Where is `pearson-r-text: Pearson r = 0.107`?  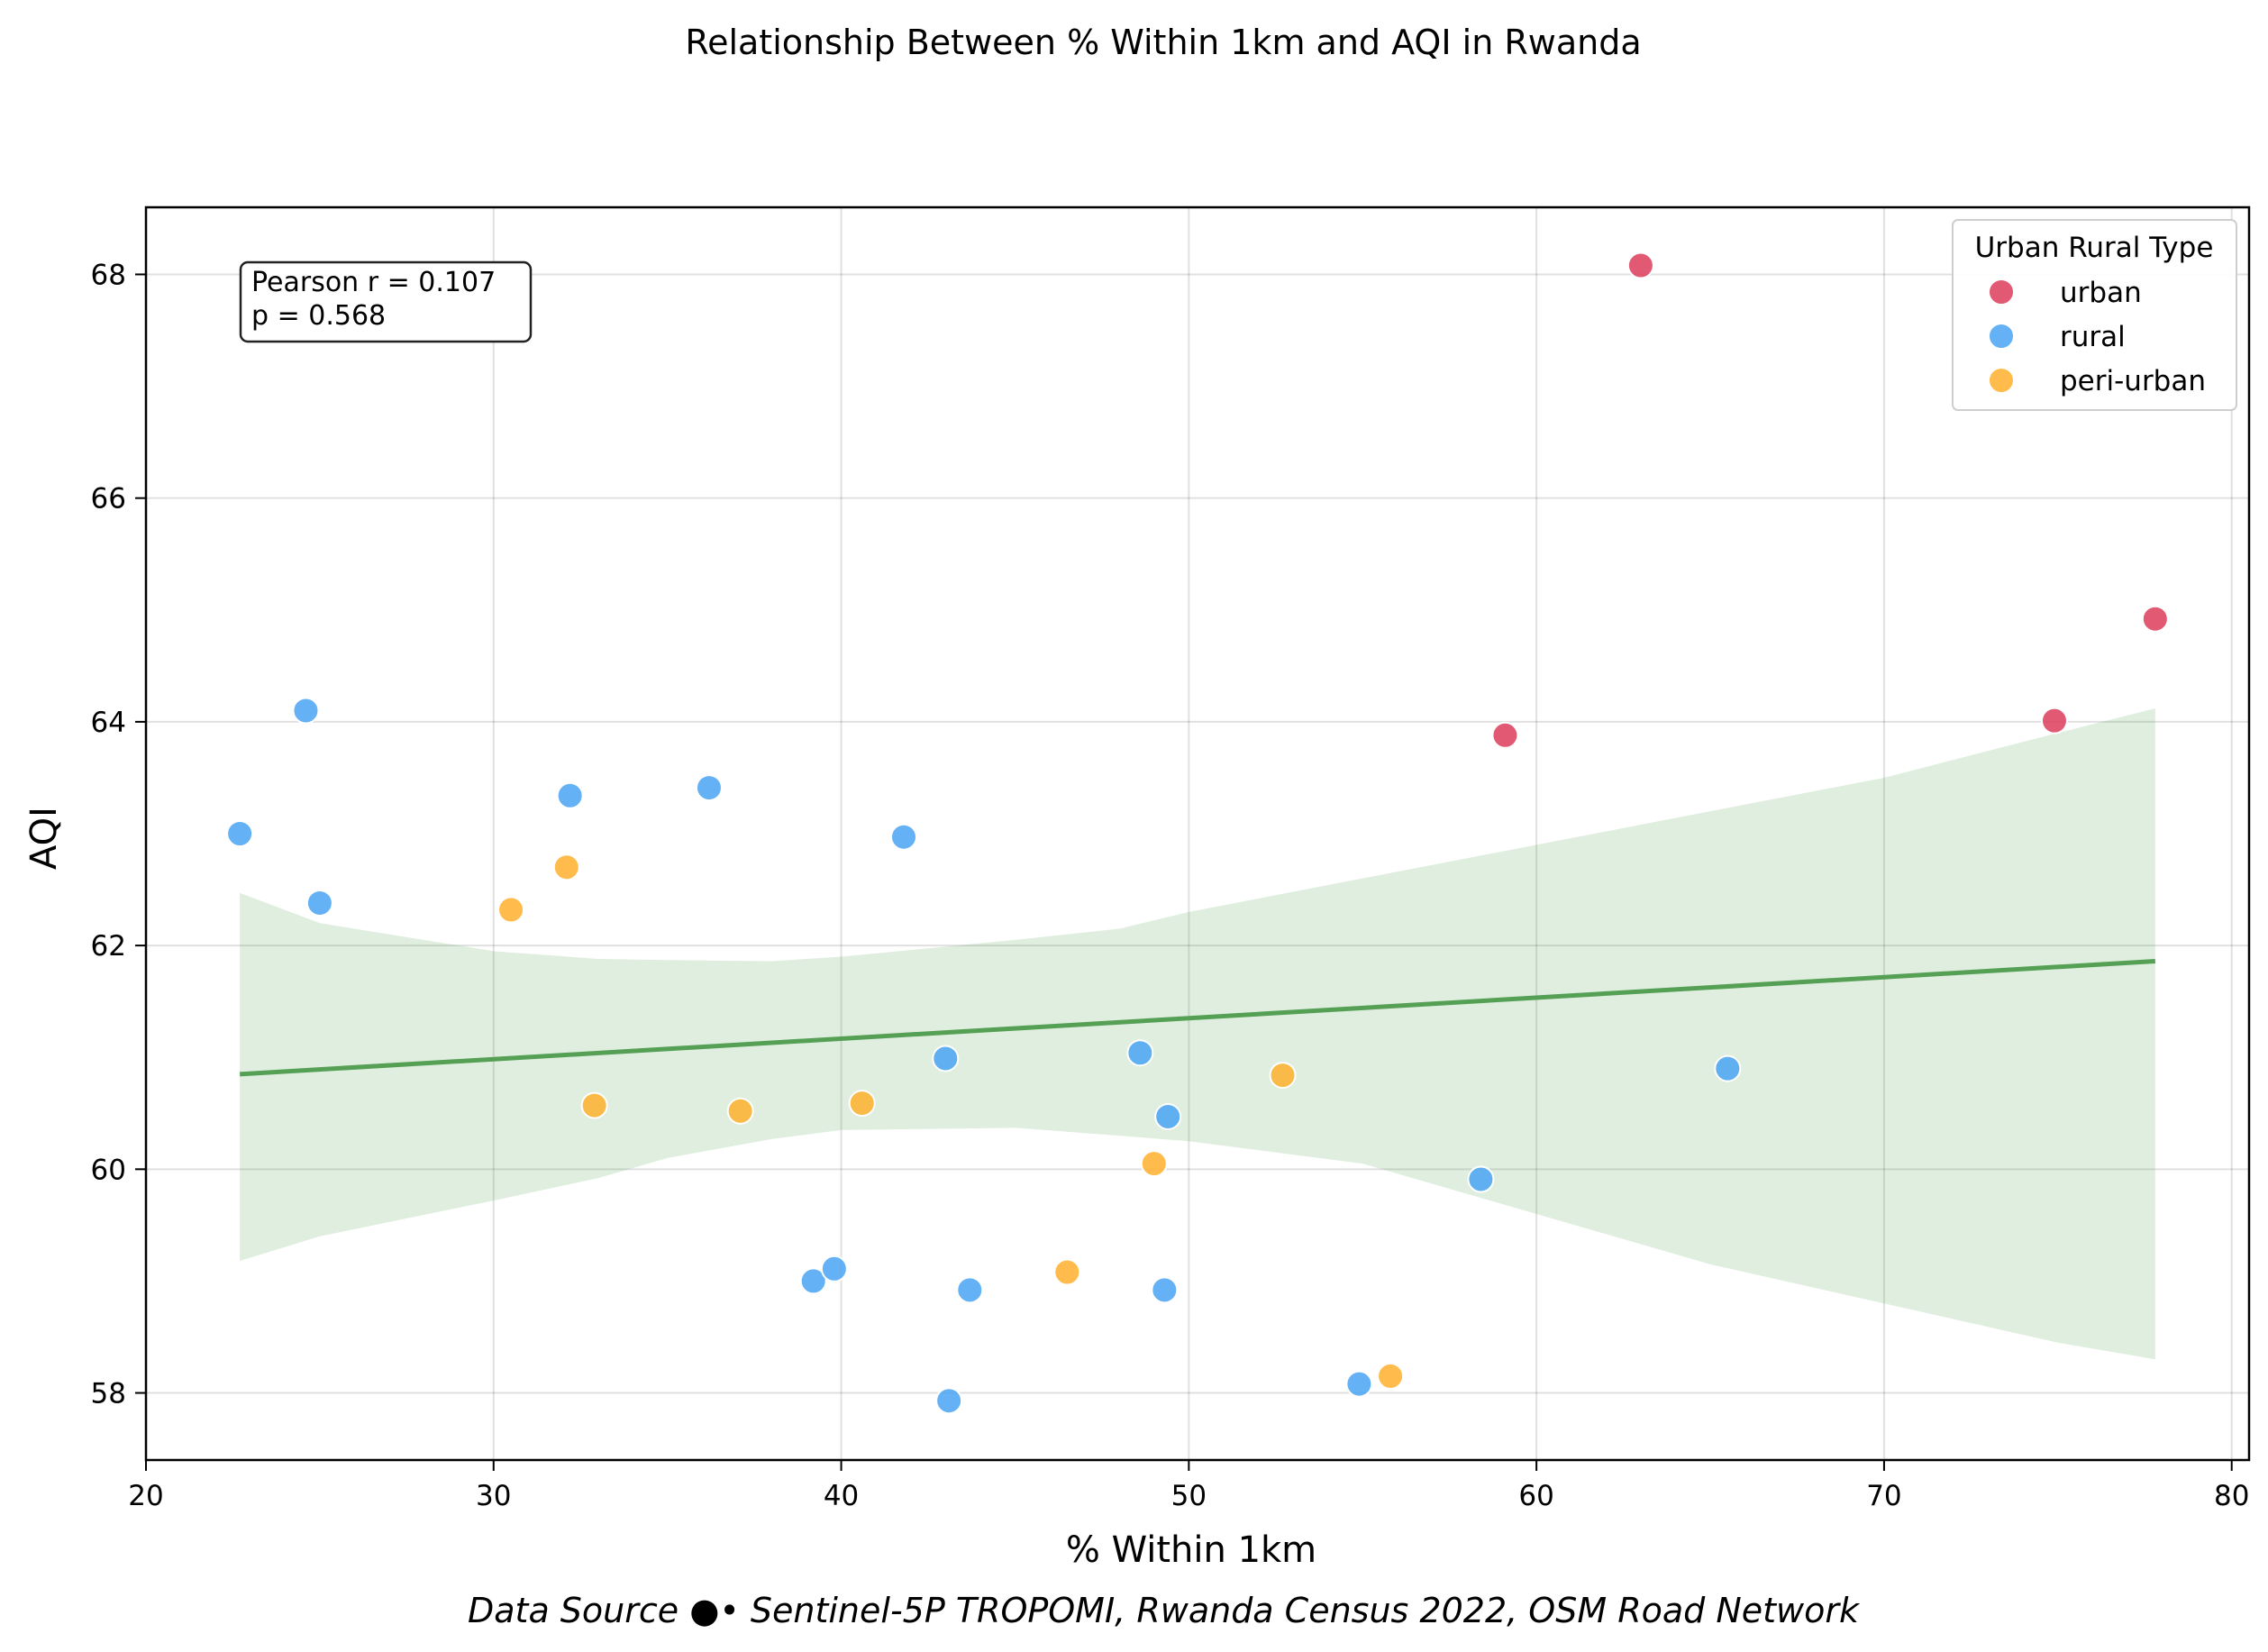
pearson-r-text: Pearson r = 0.107 is located at coordinates (373, 282).